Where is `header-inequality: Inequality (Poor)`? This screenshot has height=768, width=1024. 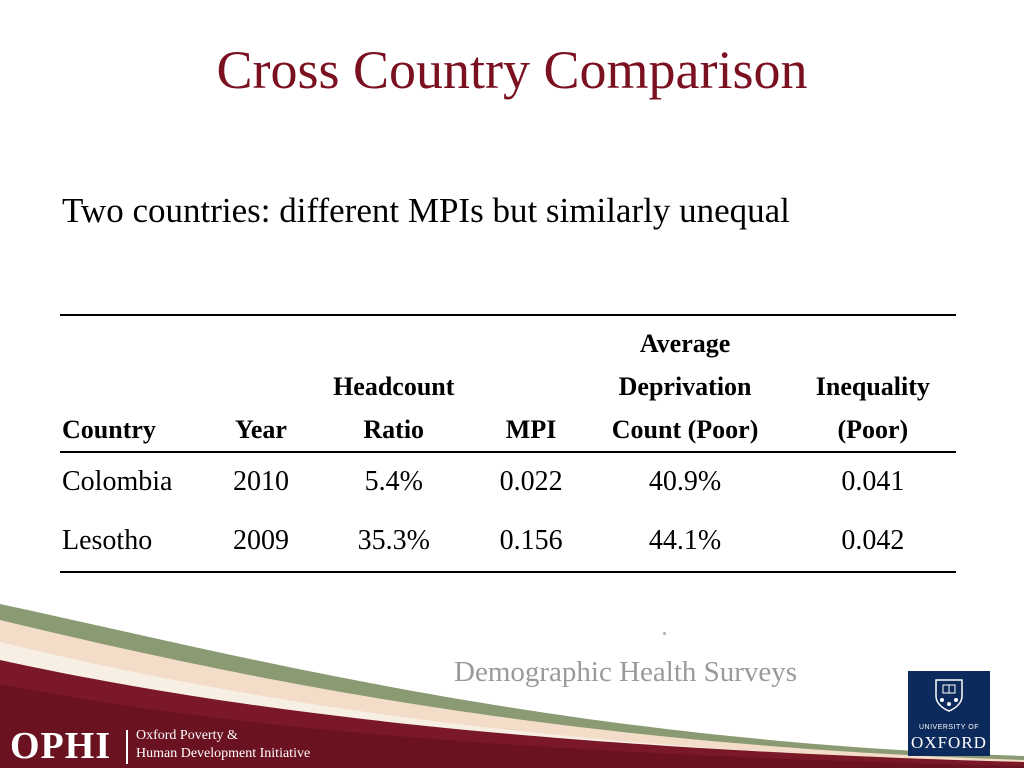 header-inequality: Inequality (Poor) is located at coordinates (872, 408).